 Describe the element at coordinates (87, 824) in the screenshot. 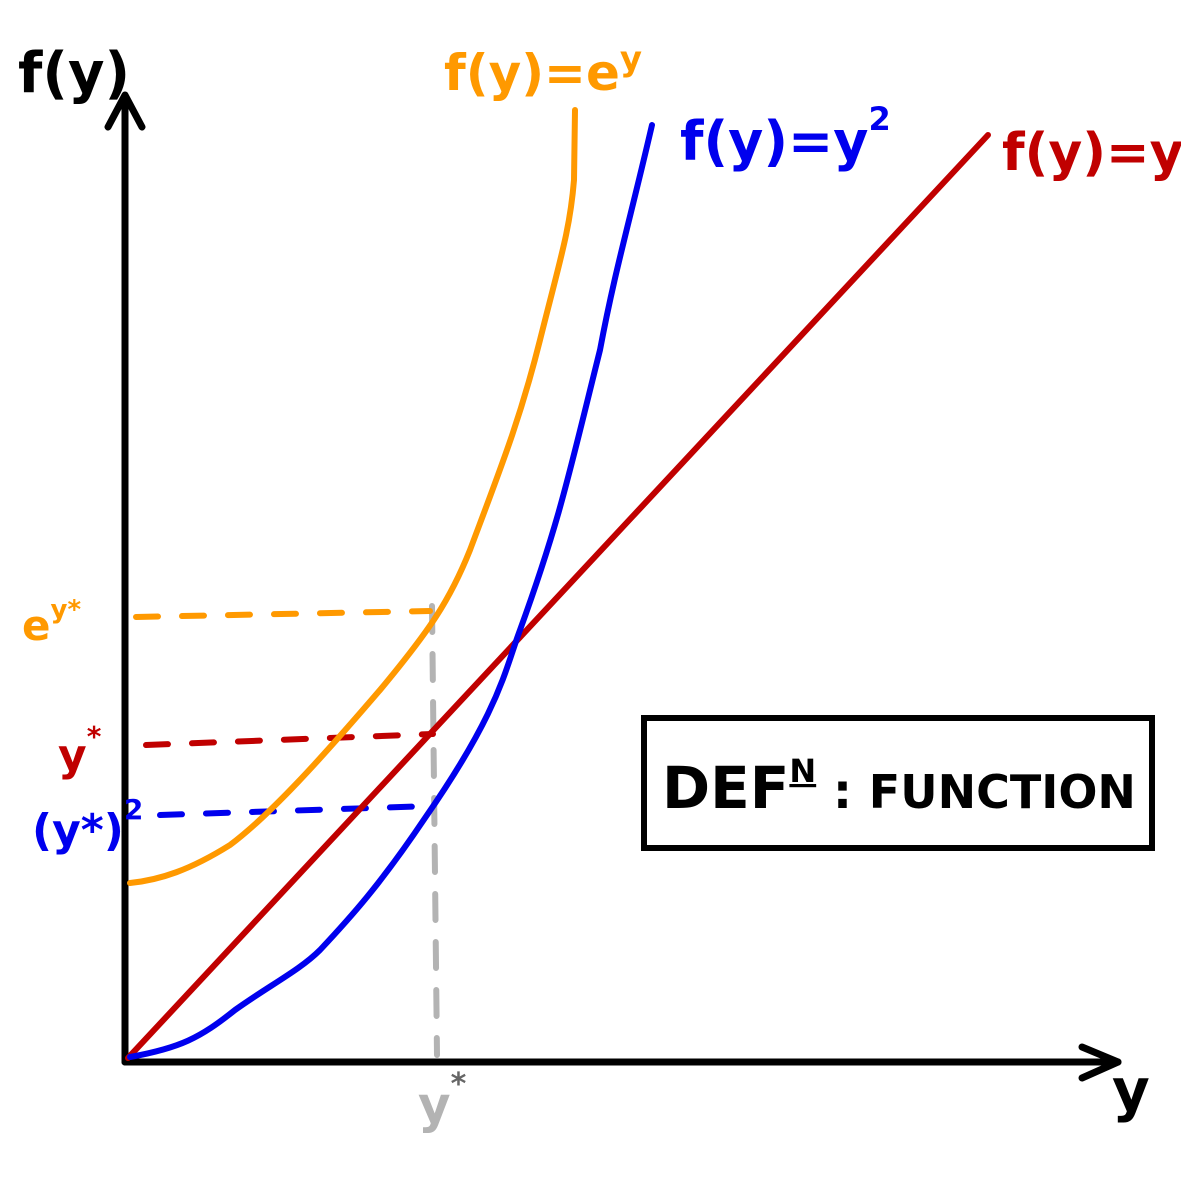

I see `square-value-label: (y*)2` at that location.